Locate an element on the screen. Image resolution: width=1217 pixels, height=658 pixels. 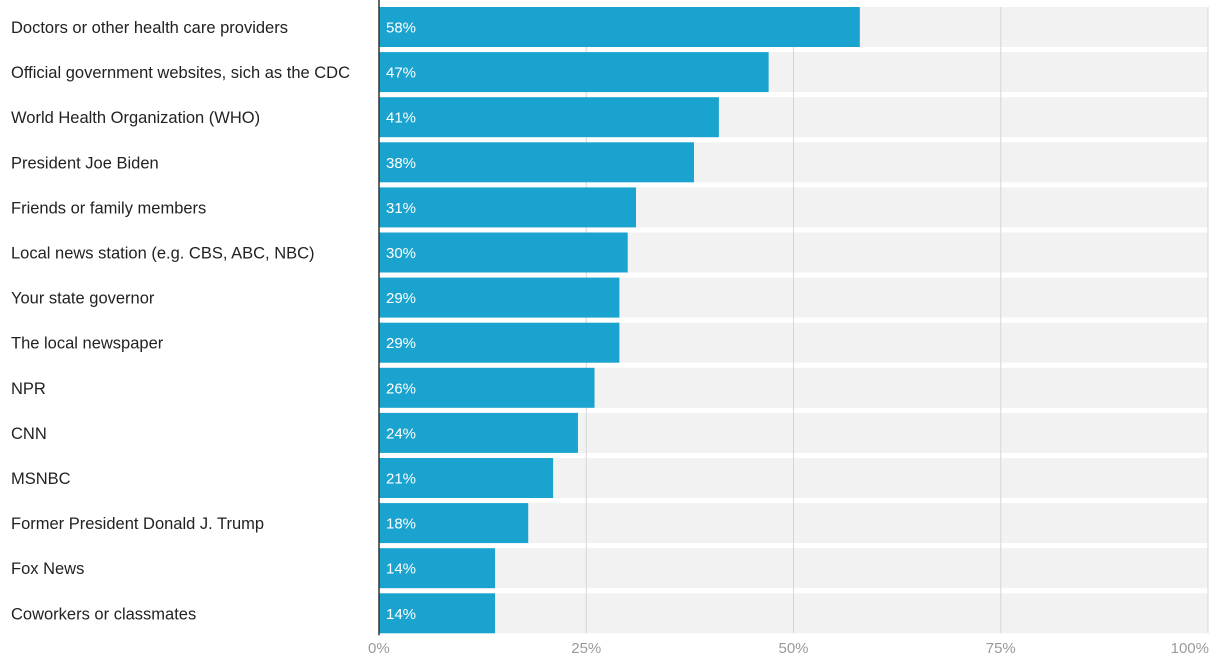
category-label: Fox News is located at coordinates (47, 569).